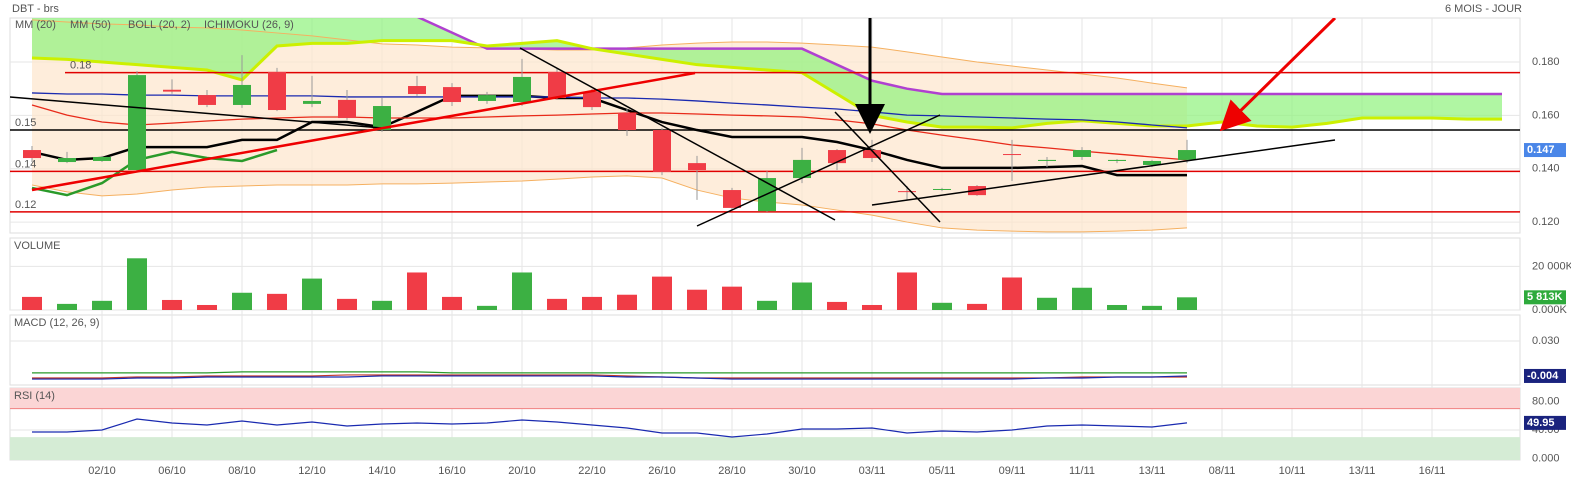  I want to click on x-tick-label: 12/10, so click(312, 471).